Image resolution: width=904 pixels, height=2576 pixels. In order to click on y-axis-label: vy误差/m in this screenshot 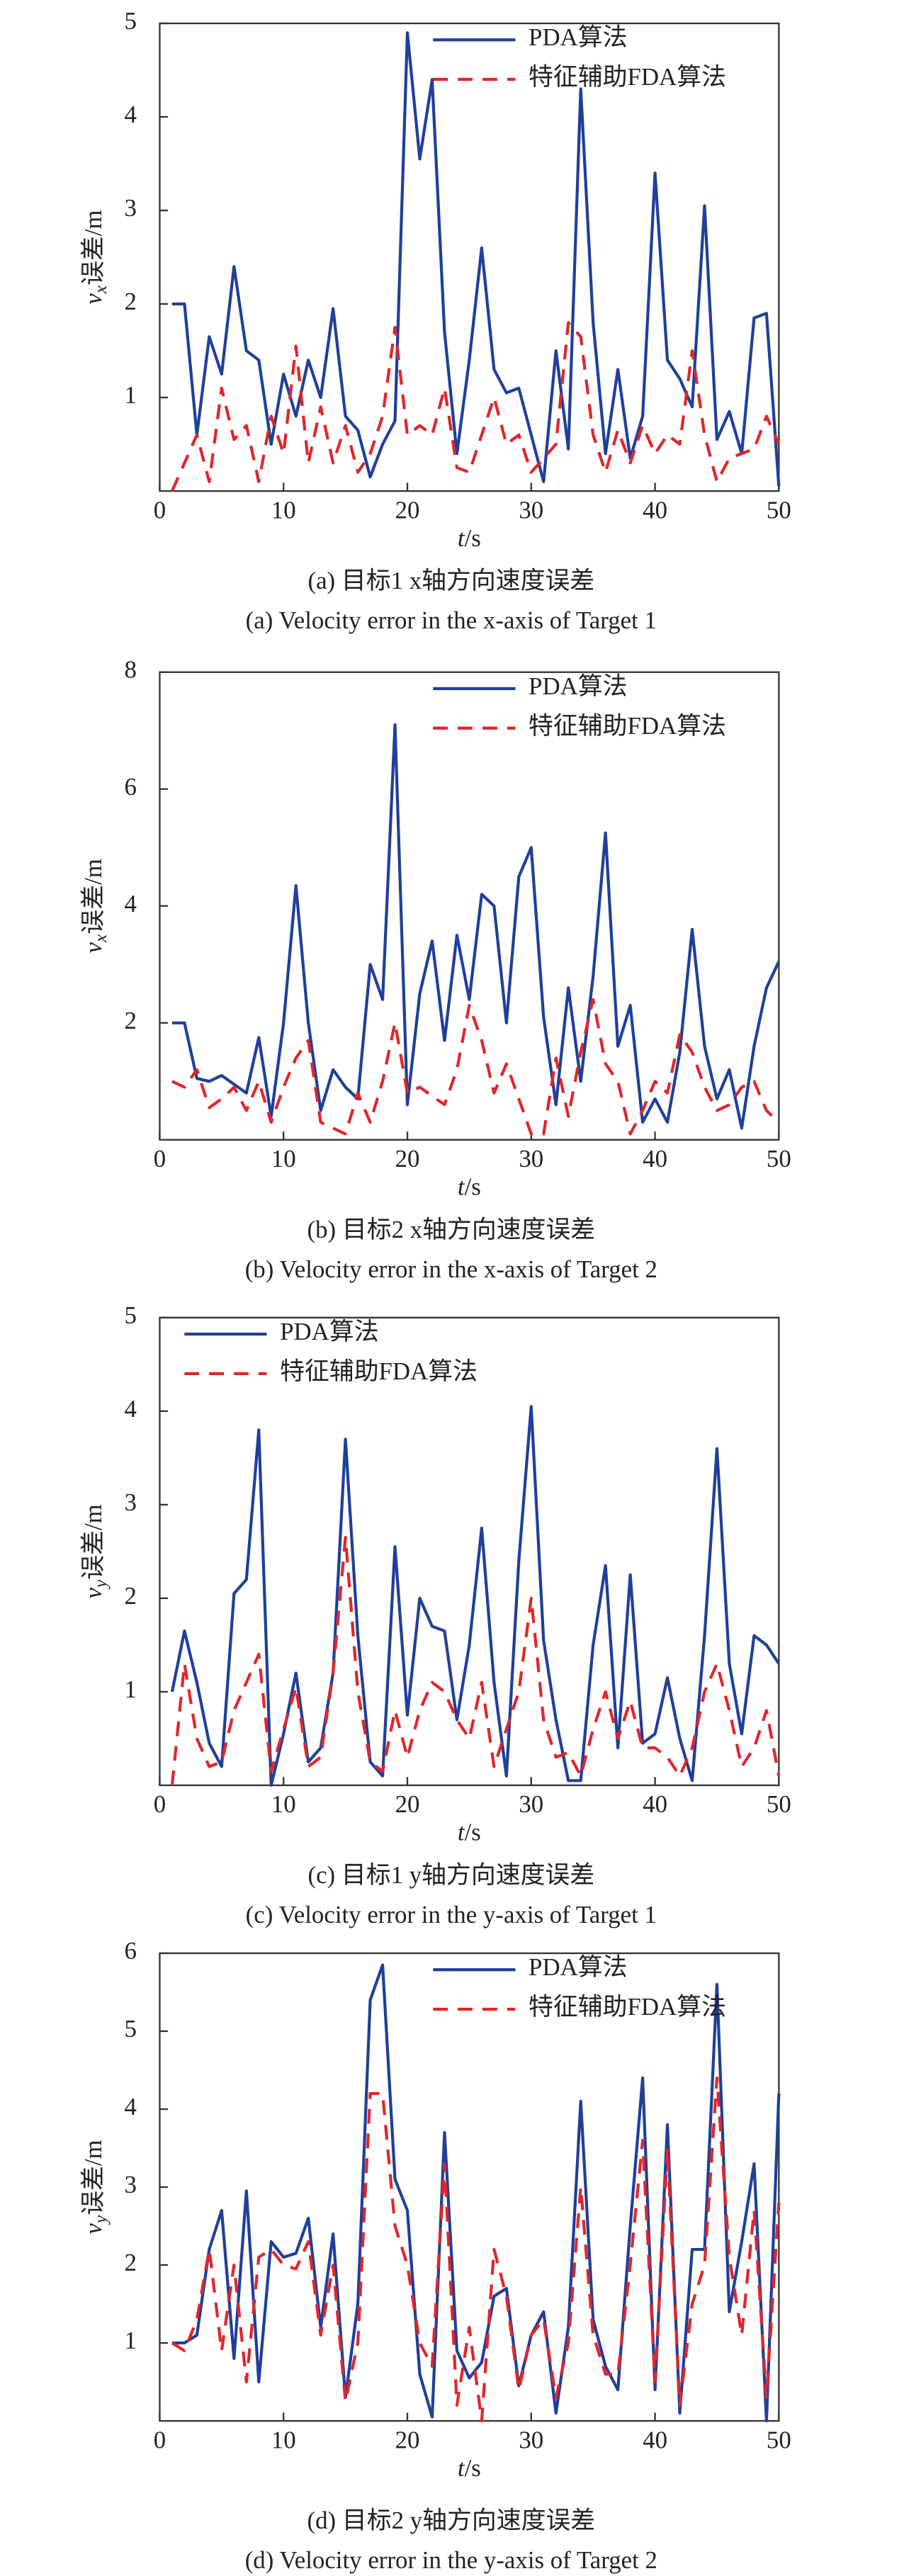, I will do `click(95, 1551)`.